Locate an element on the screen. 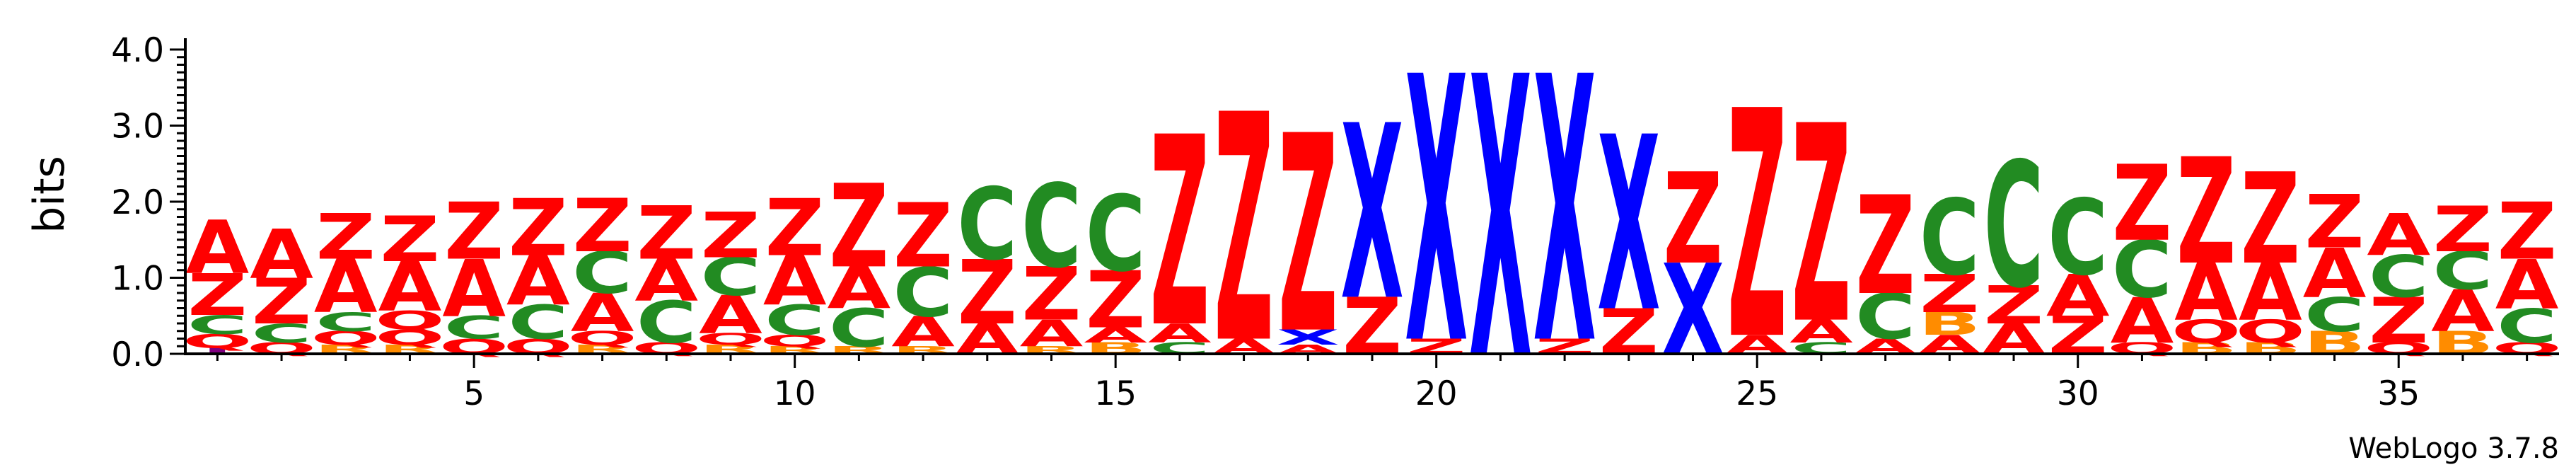 This screenshot has height=472, width=2576. position-stack-24: XZ is located at coordinates (1692, 265).